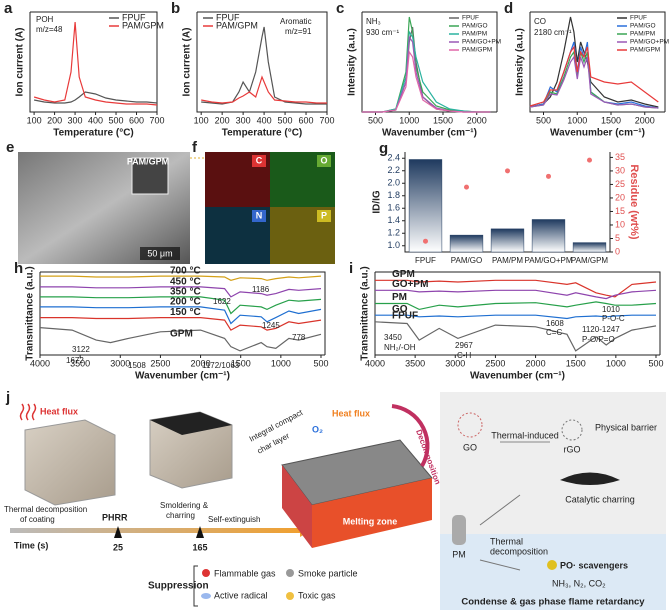 The height and width of the screenshot is (610, 670). I want to click on annotation: 1622, so click(222, 301).